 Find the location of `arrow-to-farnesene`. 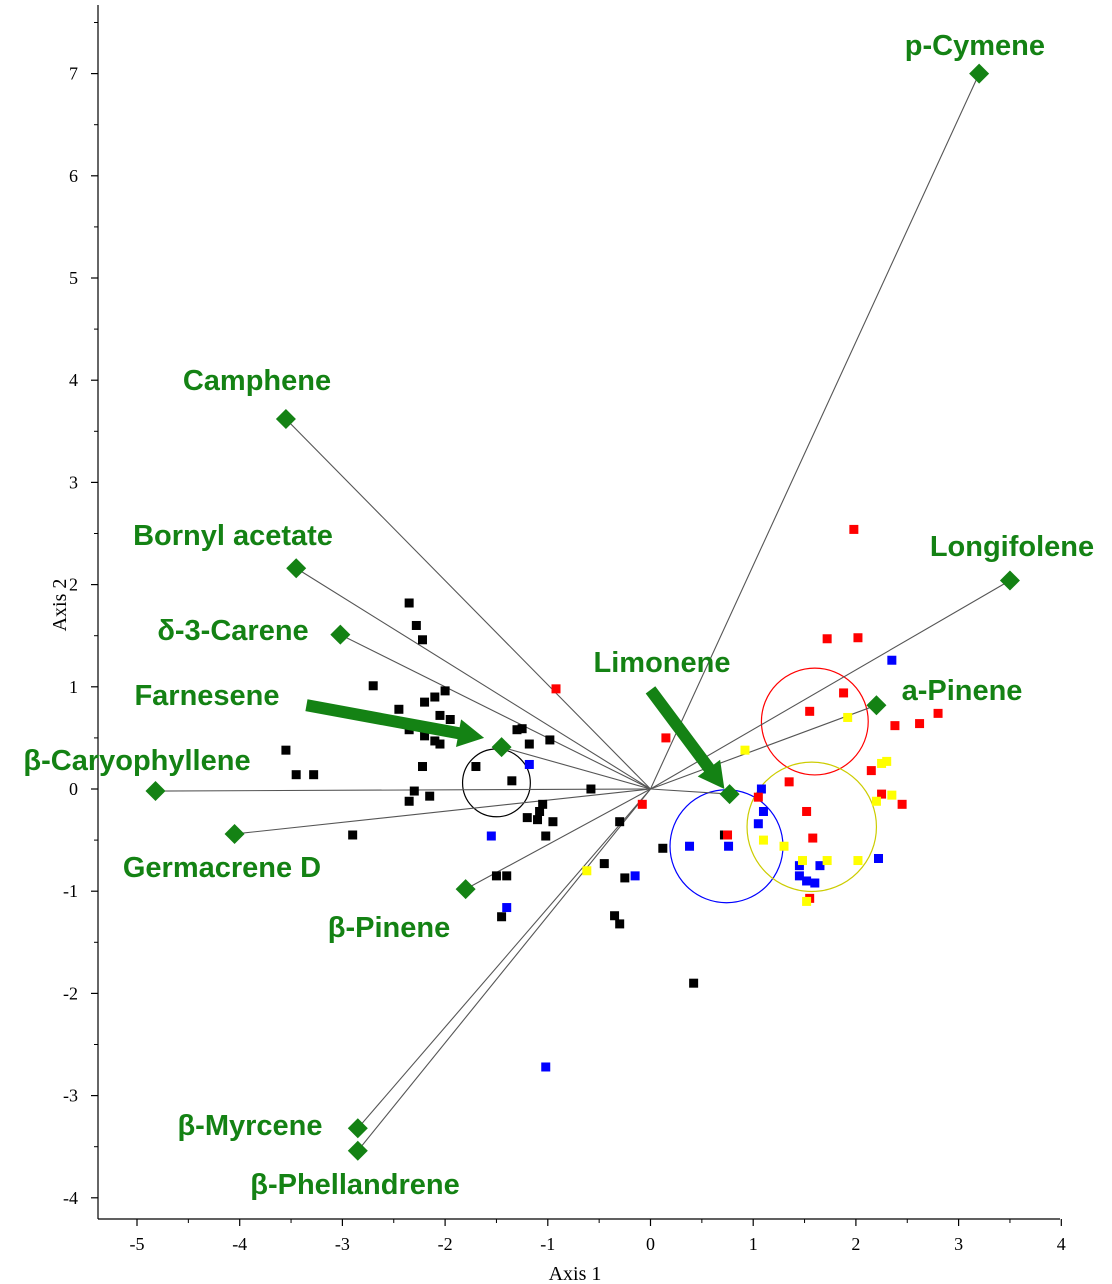

arrow-to-farnesene is located at coordinates (395, 723).